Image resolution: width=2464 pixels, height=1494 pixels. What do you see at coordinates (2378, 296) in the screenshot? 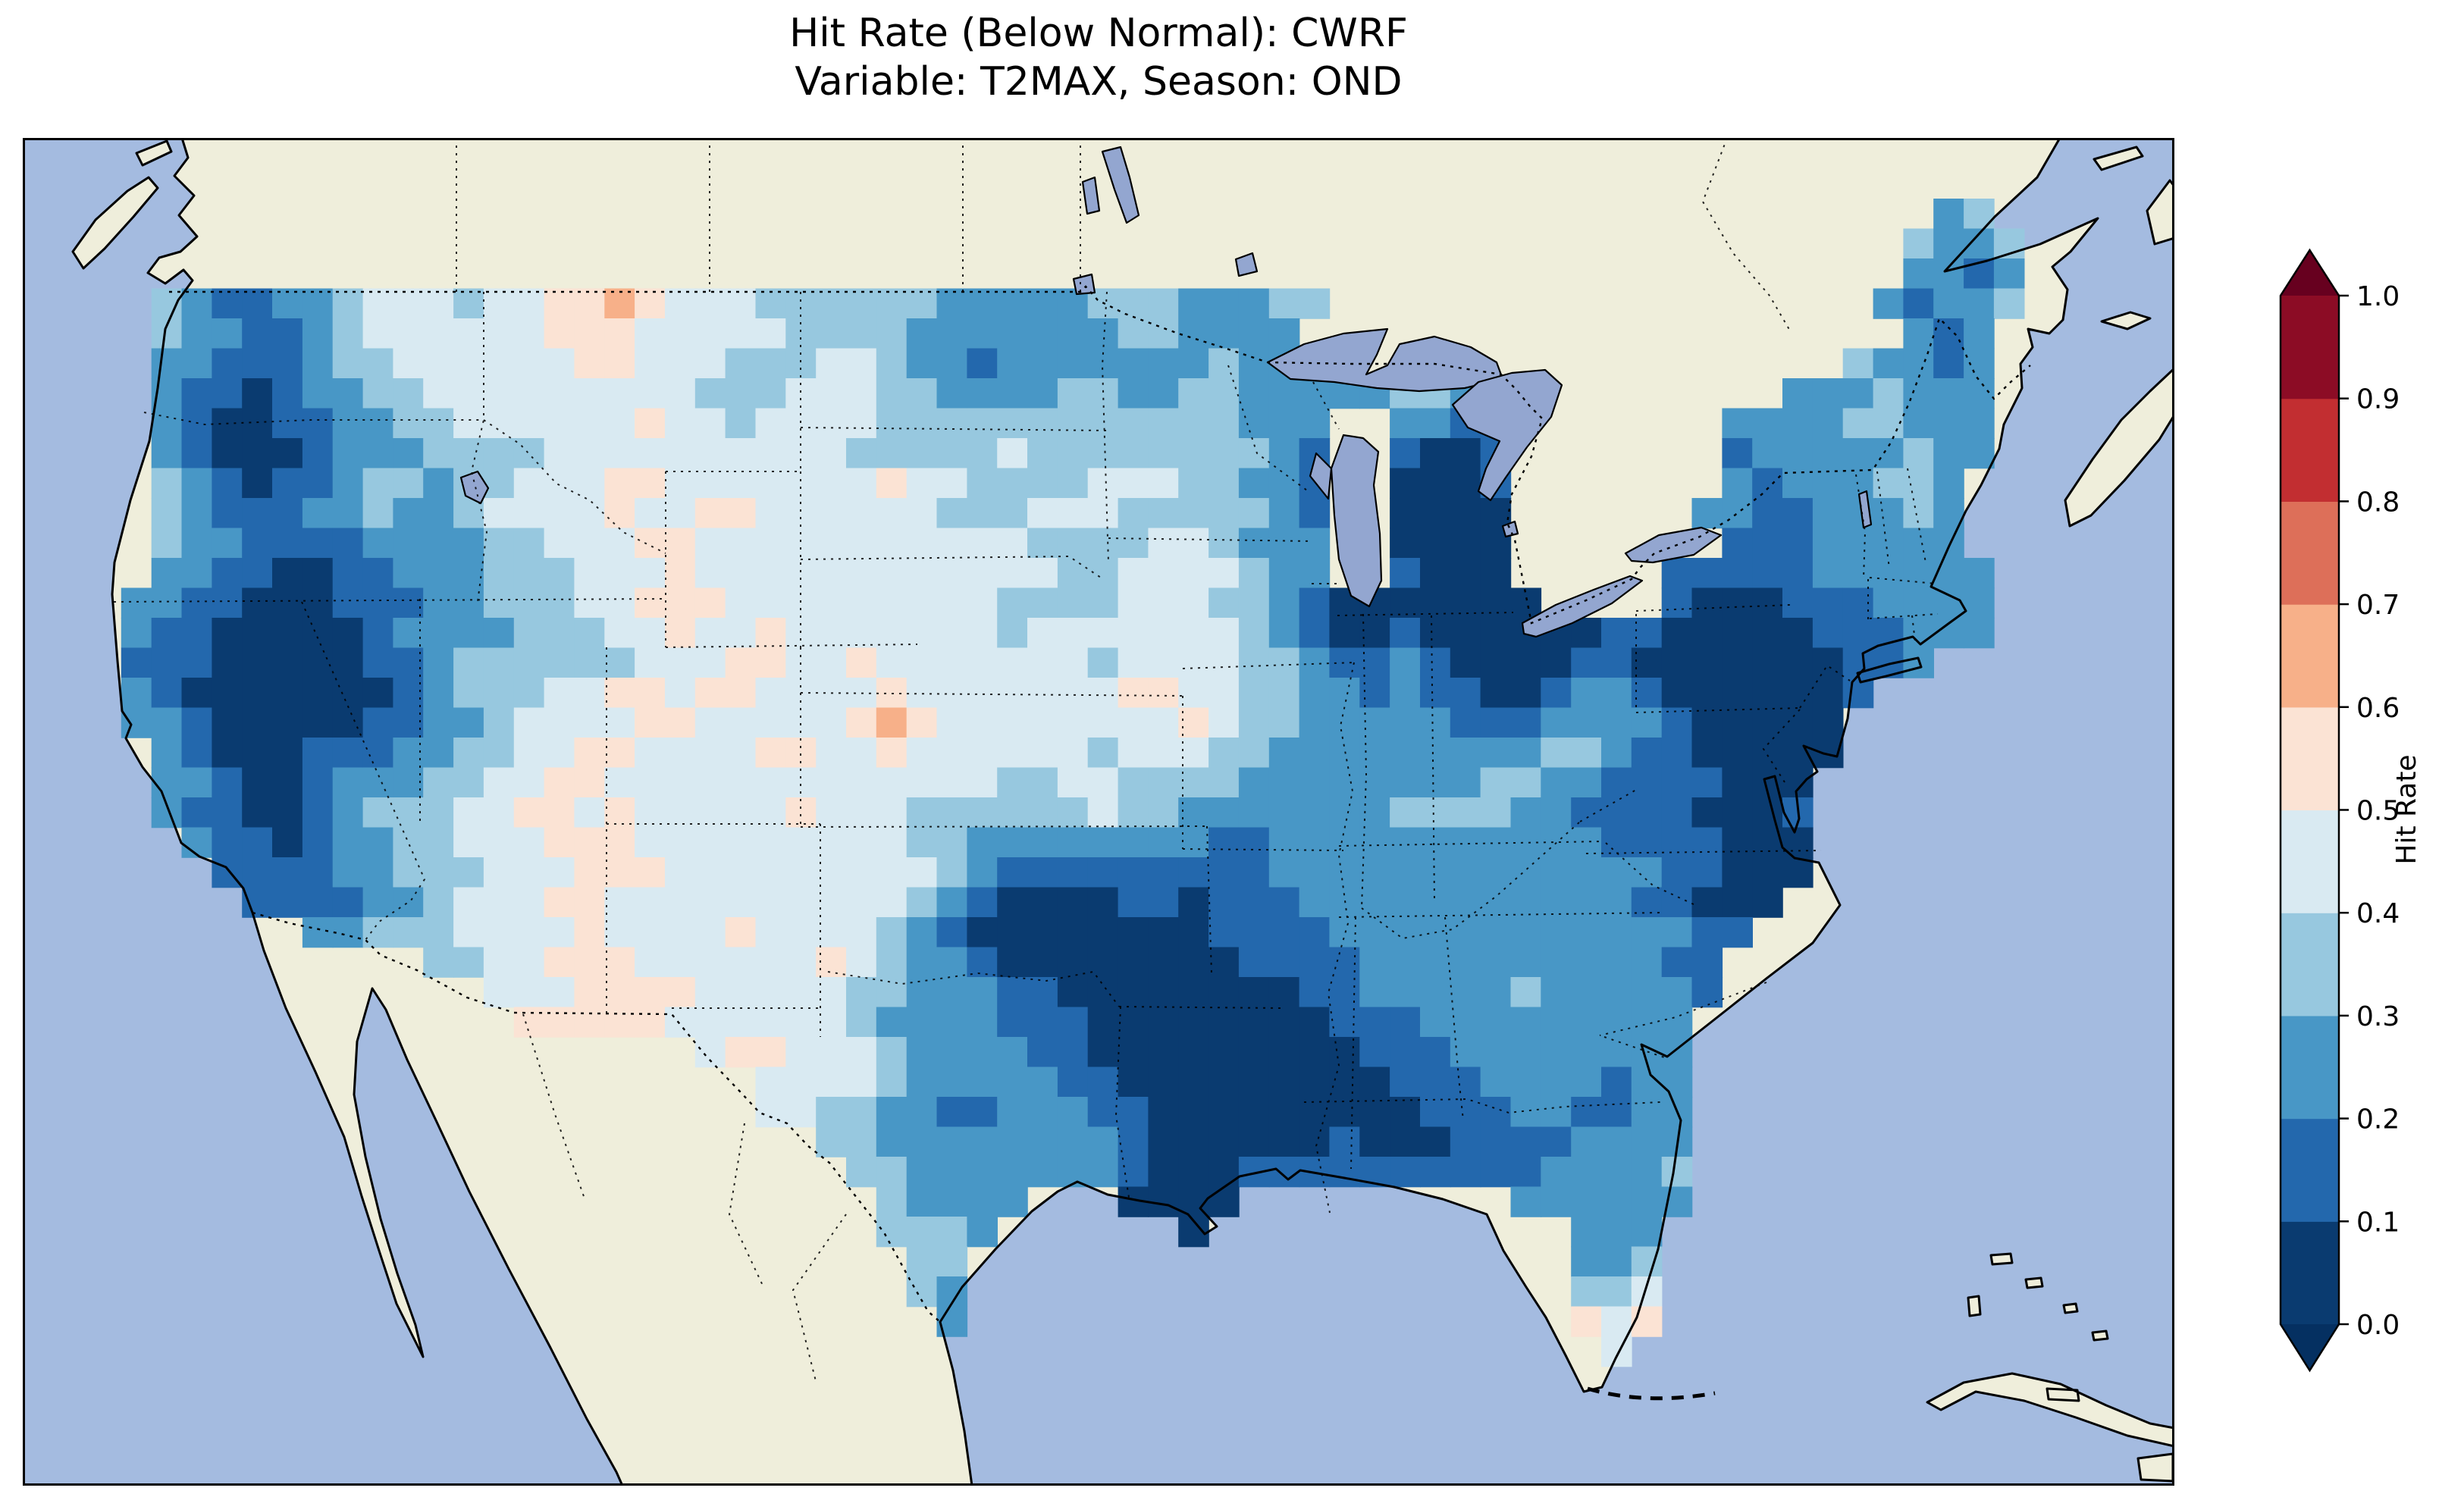
I see `colorbar-tick-label: 1.0` at bounding box center [2378, 296].